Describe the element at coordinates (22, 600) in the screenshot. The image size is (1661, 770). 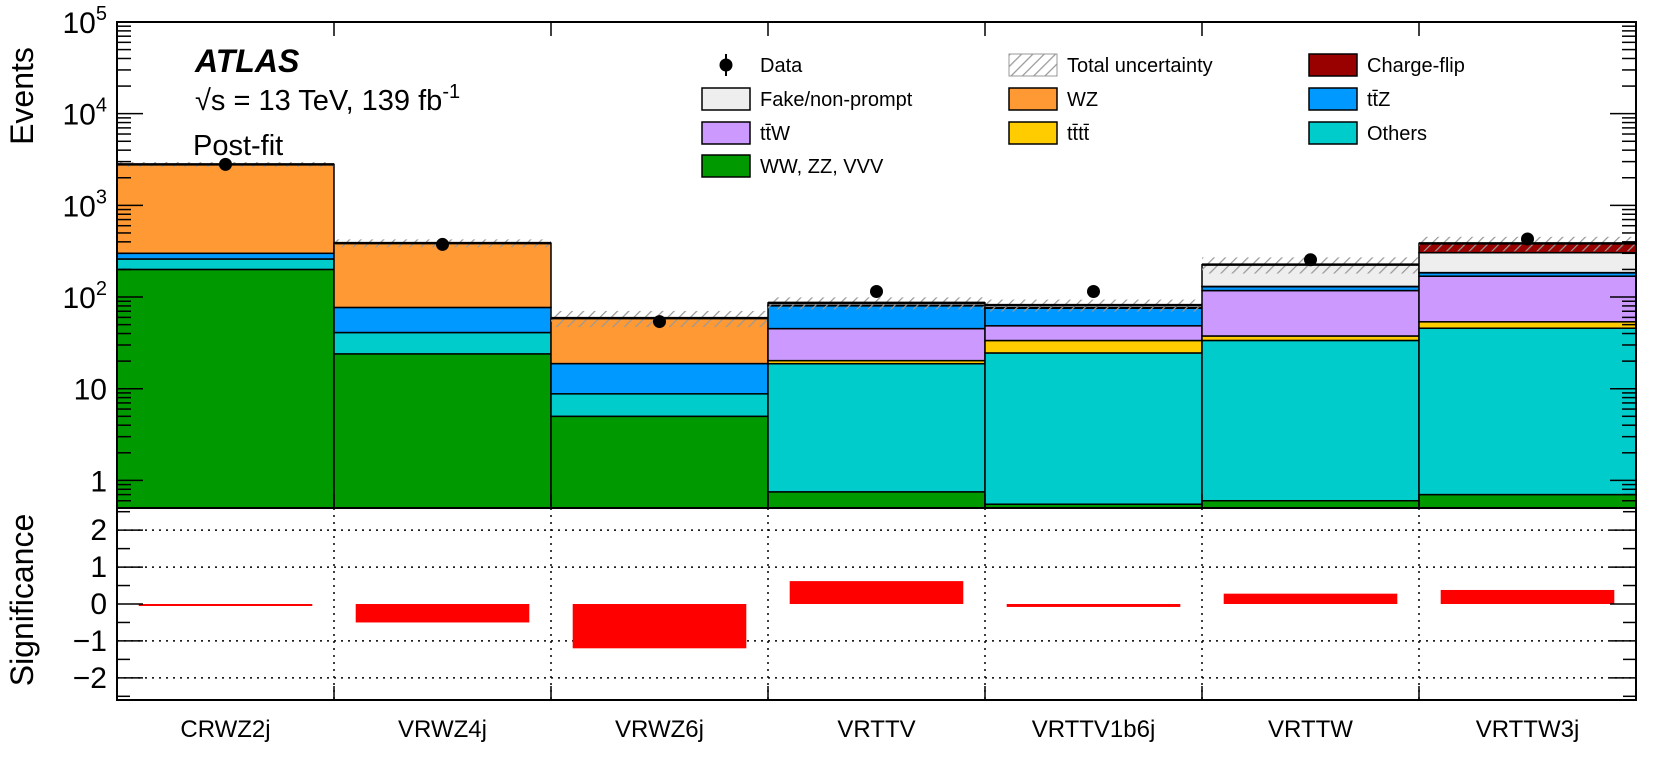
I see `y-axis-title-significance: Significance` at that location.